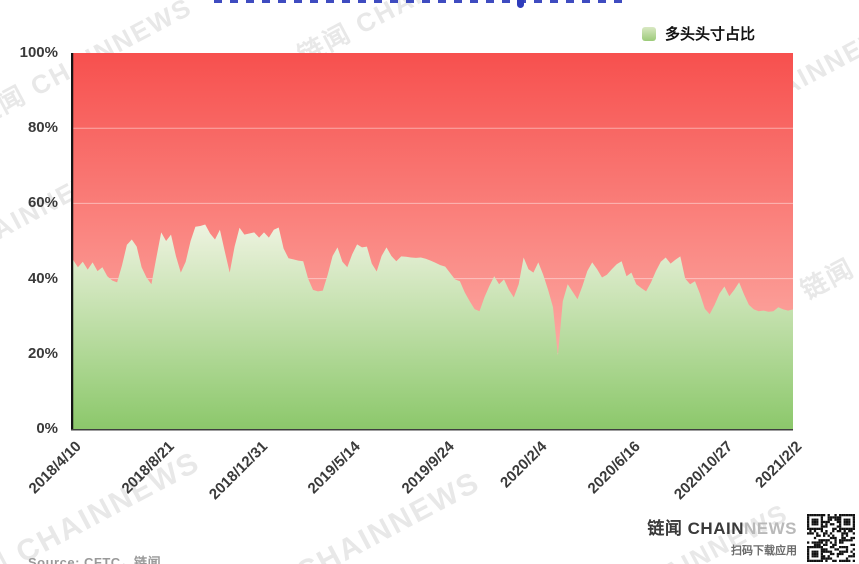 The image size is (859, 564). I want to click on footer-branding: 链闻 CHAINNEWS 扫码下载应用, so click(751, 538).